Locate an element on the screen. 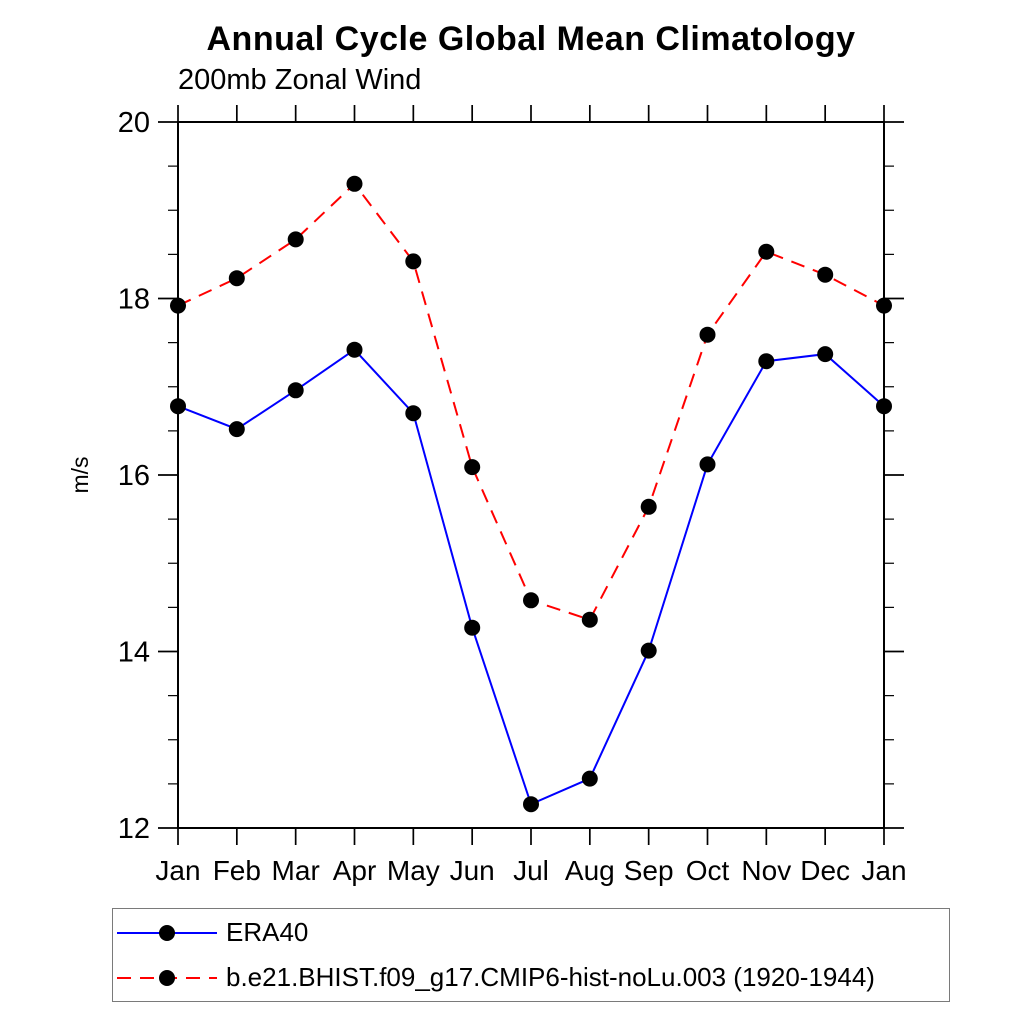 This screenshot has height=1024, width=1024. chart-title: Annual Cycle Global Mean Climatology is located at coordinates (531, 39).